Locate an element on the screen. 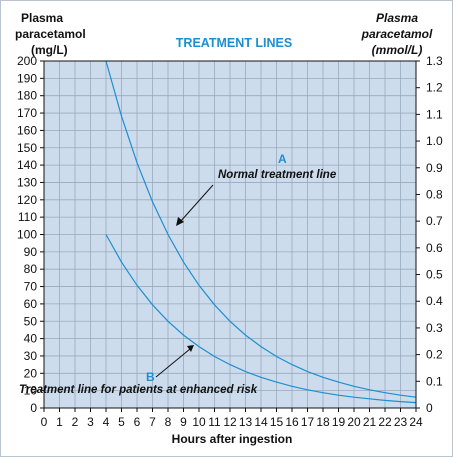 The height and width of the screenshot is (458, 453). y2-tick-label: 1.1 is located at coordinates (434, 114).